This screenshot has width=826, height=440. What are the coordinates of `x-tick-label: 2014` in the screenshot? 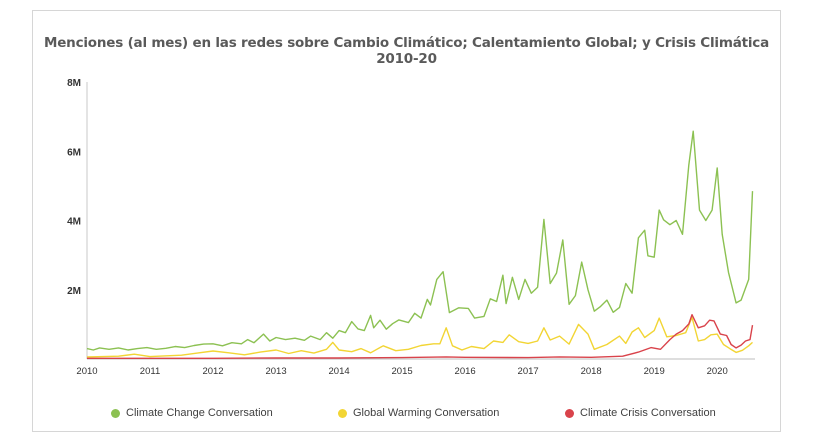 It's located at (339, 371).